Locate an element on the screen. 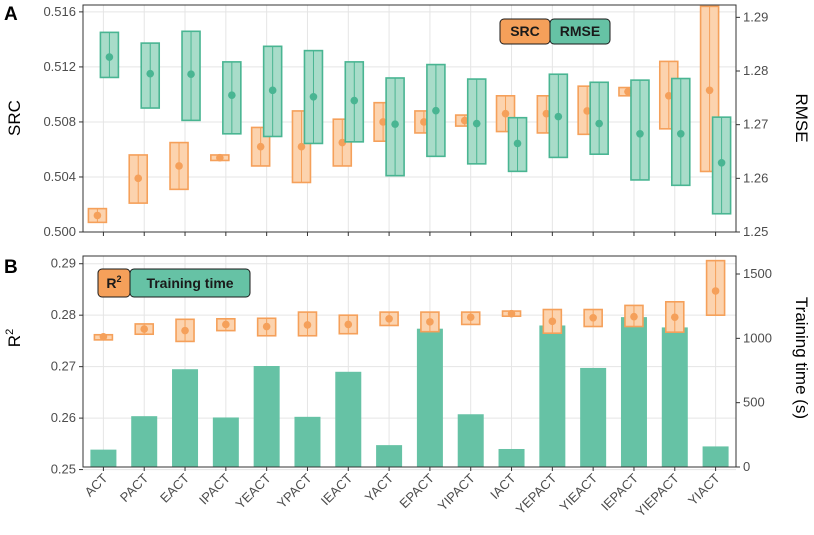  panel-b-right-tick-label: 1000 is located at coordinates (757, 337).